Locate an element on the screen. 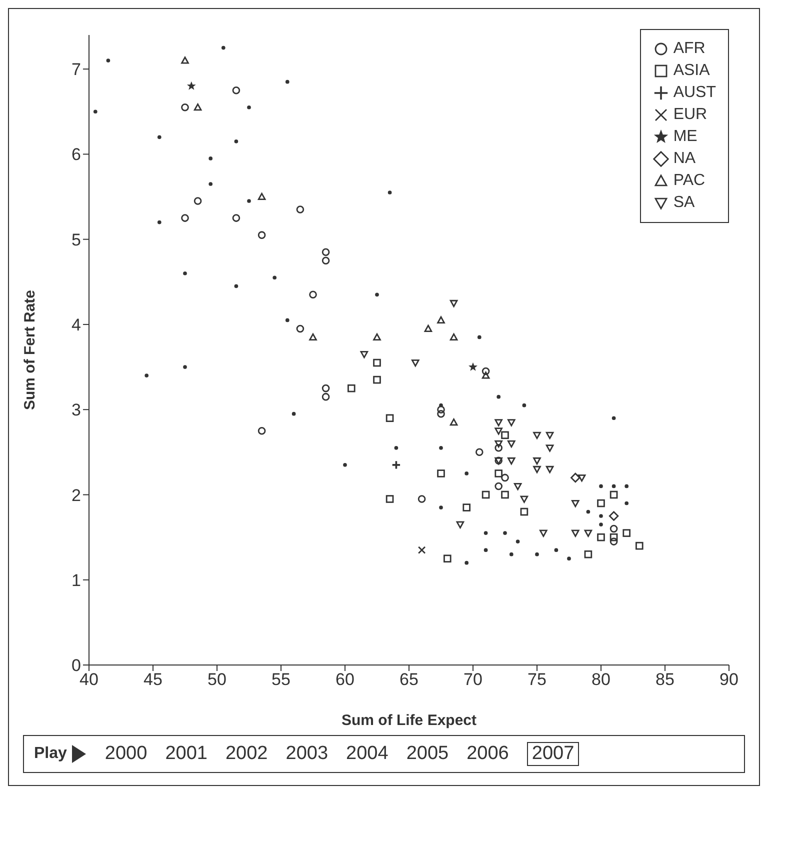 The height and width of the screenshot is (858, 789). text: 2006 is located at coordinates (487, 754).